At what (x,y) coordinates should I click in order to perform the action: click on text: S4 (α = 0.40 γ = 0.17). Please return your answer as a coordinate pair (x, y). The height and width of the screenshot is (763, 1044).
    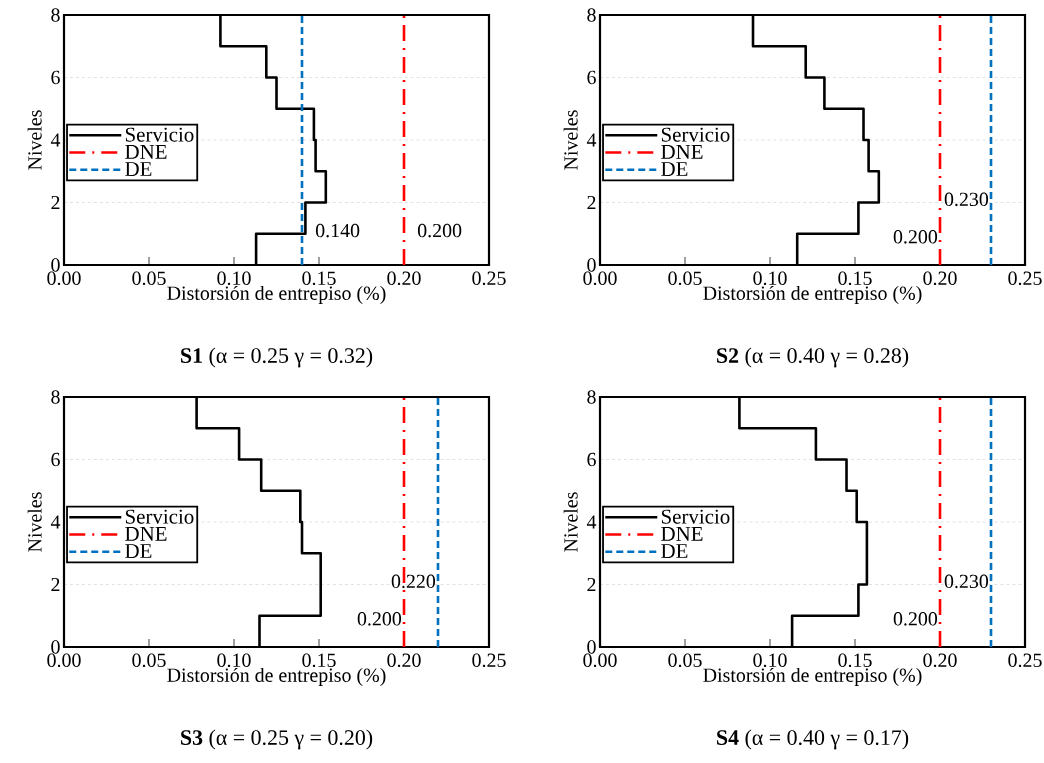
    Looking at the image, I should click on (813, 739).